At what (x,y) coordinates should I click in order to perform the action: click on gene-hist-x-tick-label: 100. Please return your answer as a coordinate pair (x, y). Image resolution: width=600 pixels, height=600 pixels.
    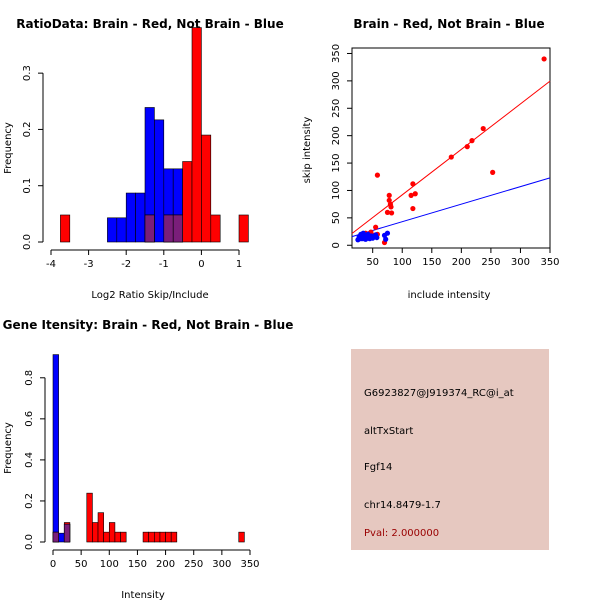
    Looking at the image, I should click on (109, 564).